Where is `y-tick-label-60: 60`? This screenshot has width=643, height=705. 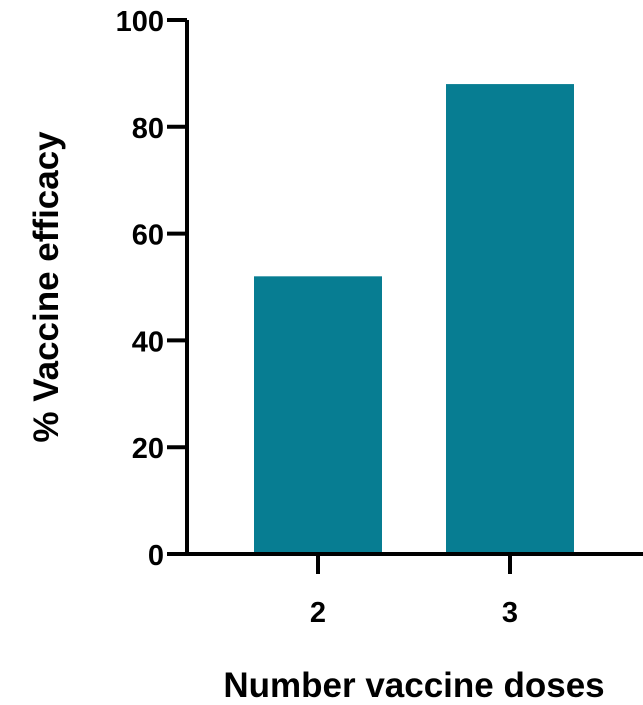
y-tick-label-60: 60 is located at coordinates (148, 236).